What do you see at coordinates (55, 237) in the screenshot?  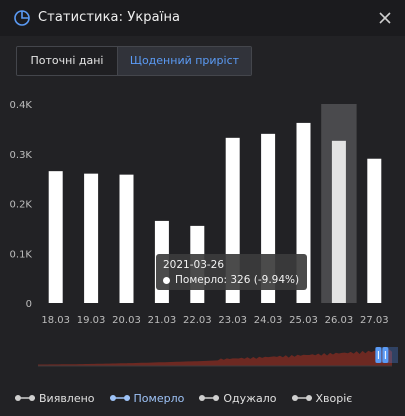 I see `bar-18.03` at bounding box center [55, 237].